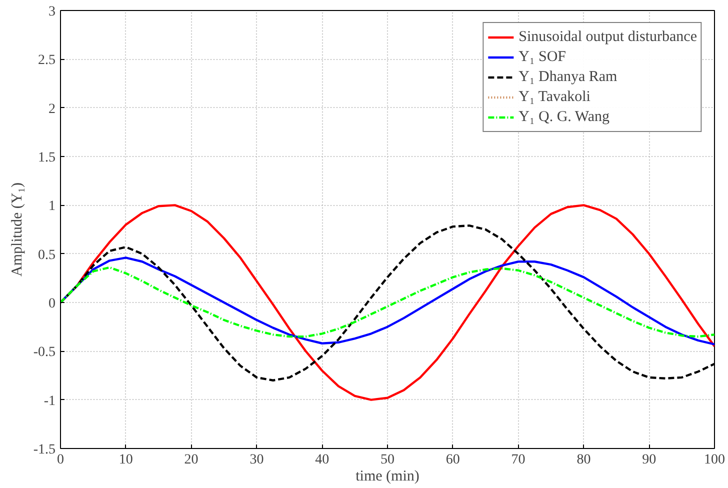 The height and width of the screenshot is (488, 728). I want to click on y-axis-title: Amplitude (Y₁), so click(17, 229).